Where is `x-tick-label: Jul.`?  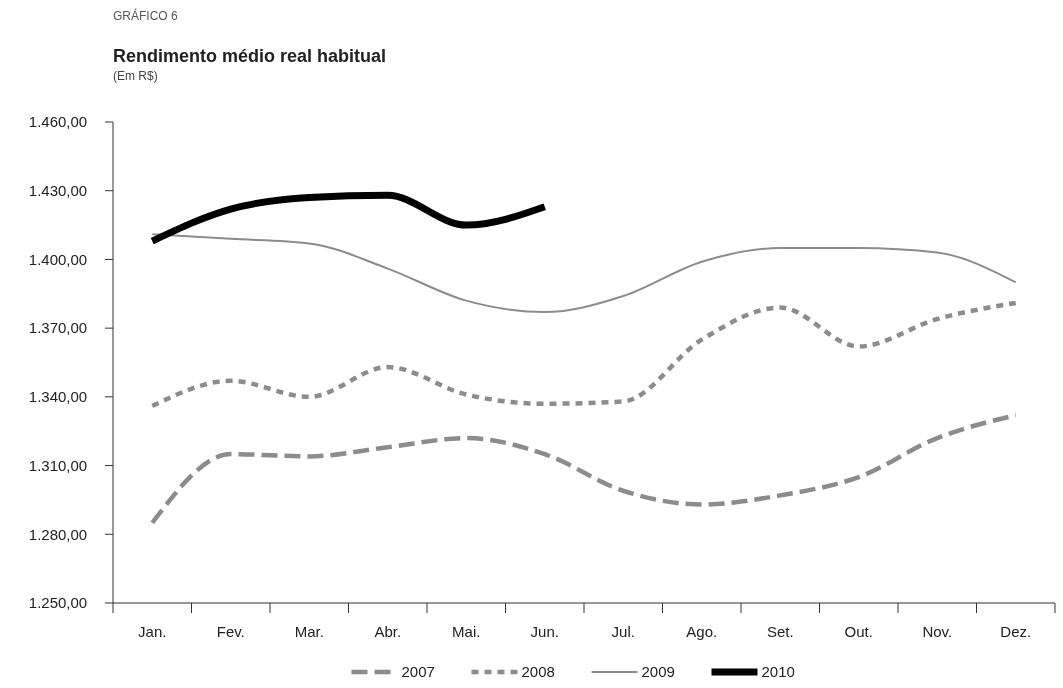
x-tick-label: Jul. is located at coordinates (623, 631).